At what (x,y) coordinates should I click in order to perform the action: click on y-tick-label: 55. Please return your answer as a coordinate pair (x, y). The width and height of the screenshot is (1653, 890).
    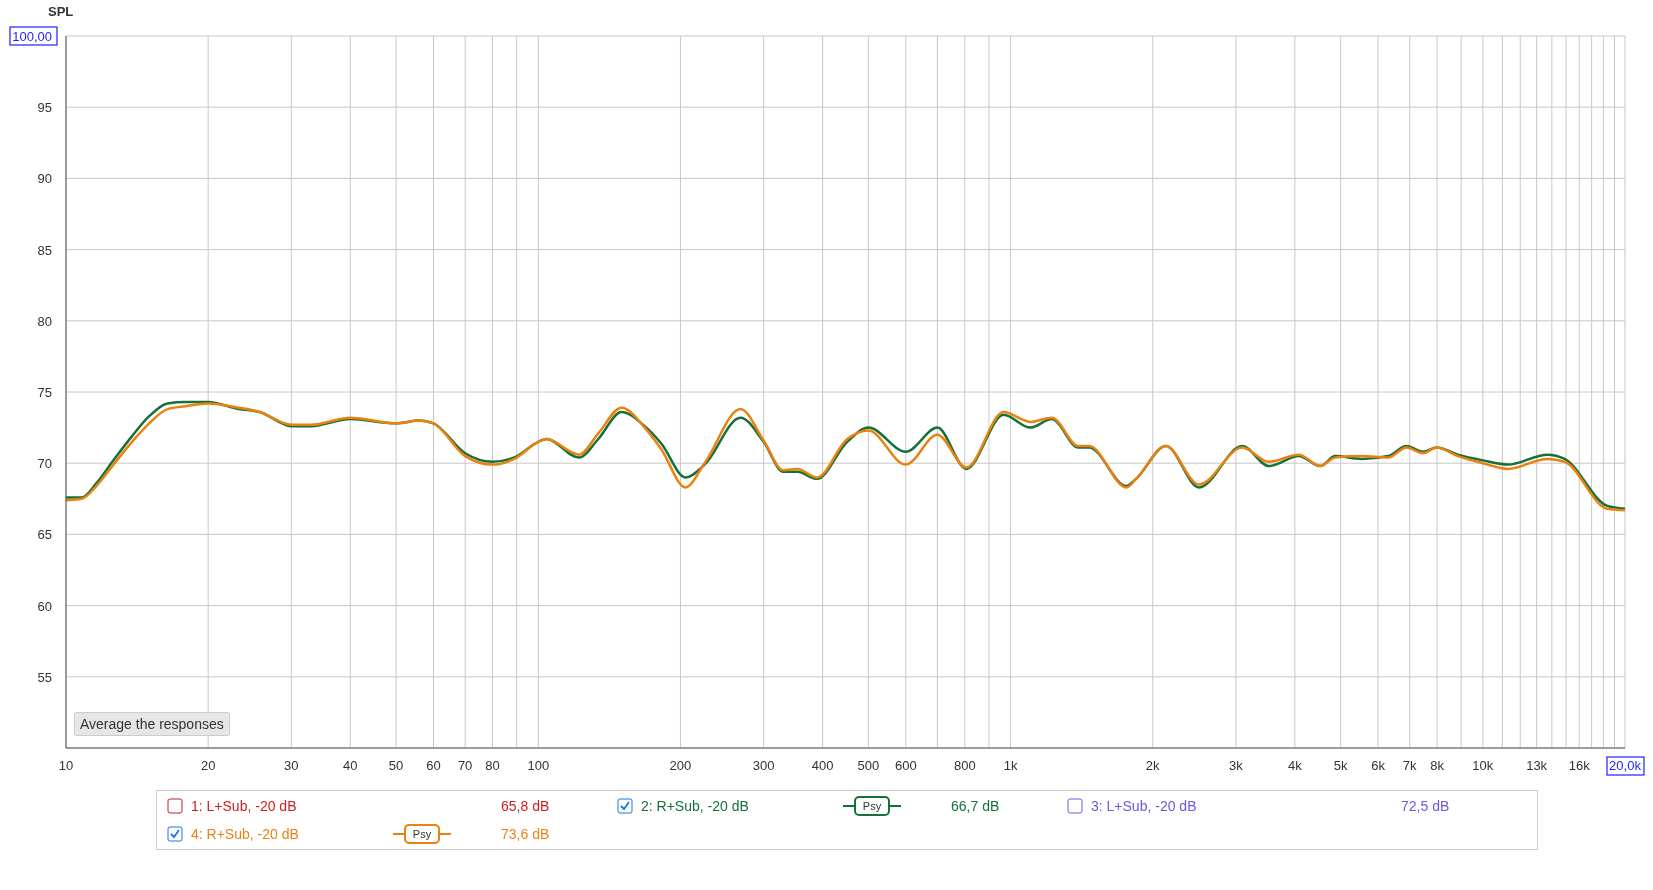
    Looking at the image, I should click on (44, 677).